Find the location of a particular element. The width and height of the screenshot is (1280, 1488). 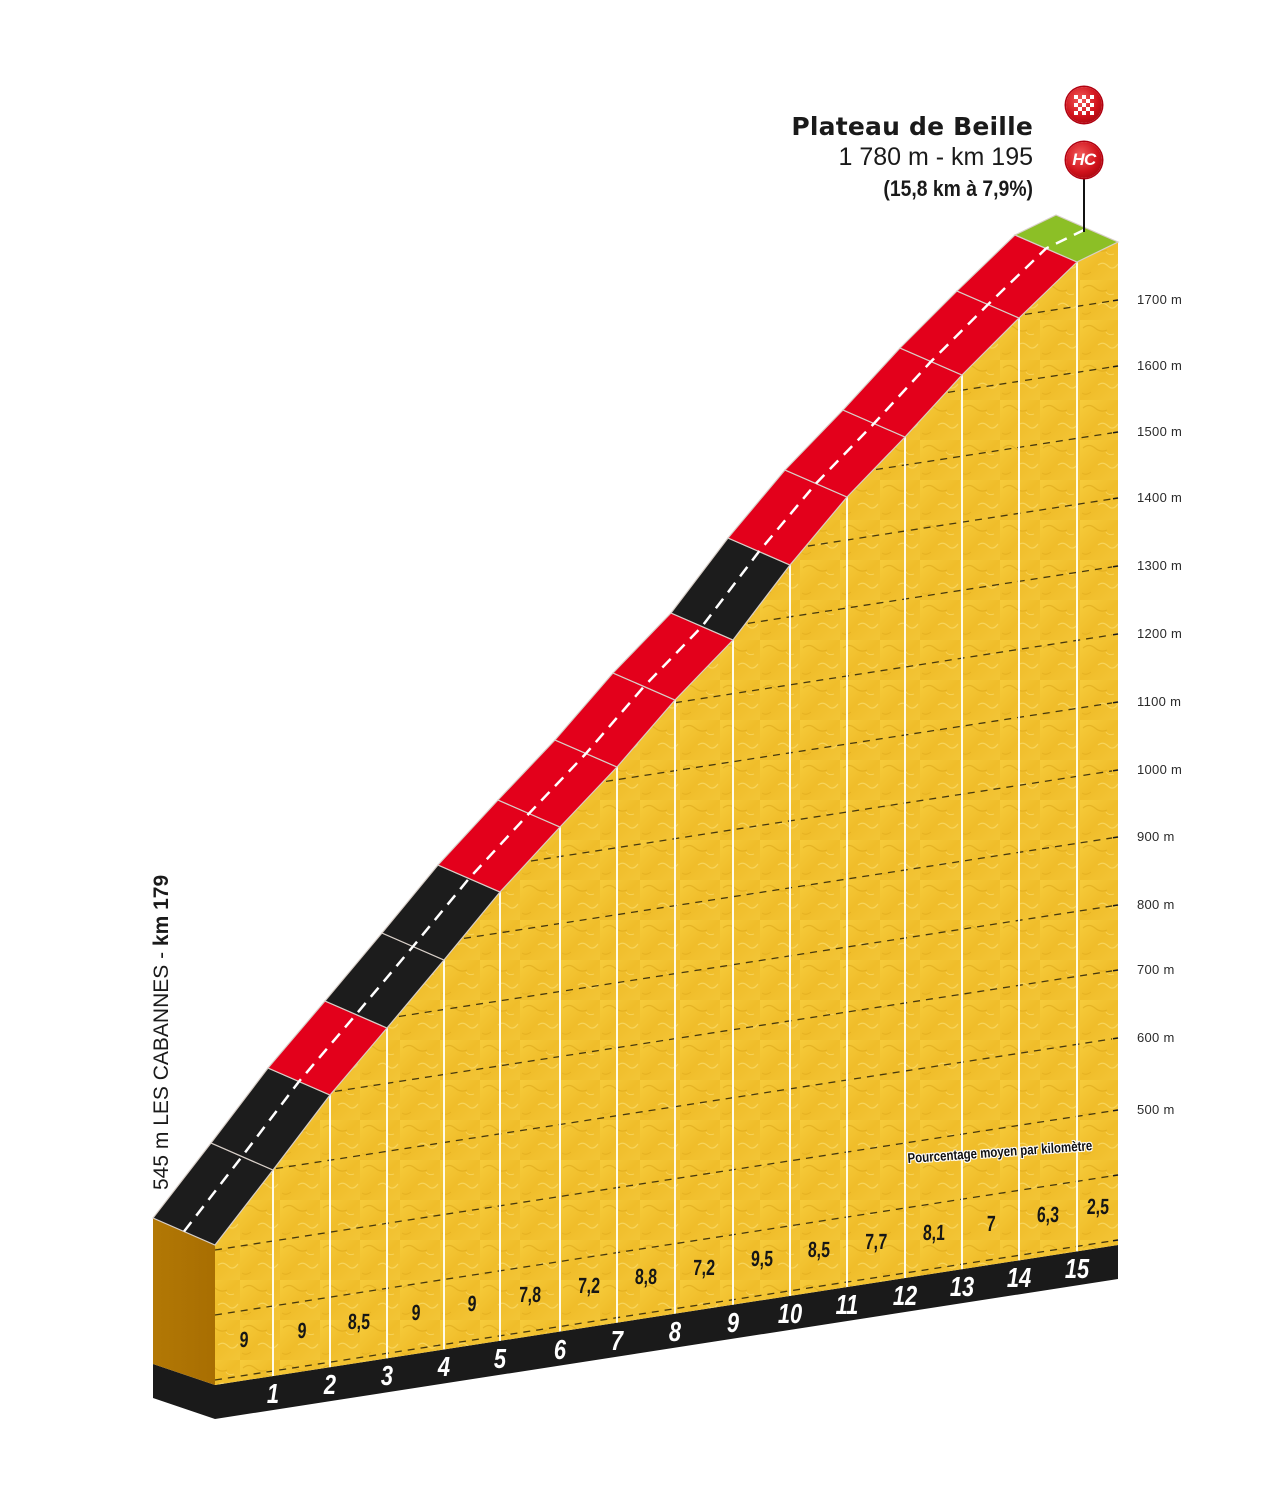

altitude-tick-label: 800 m is located at coordinates (1156, 904).